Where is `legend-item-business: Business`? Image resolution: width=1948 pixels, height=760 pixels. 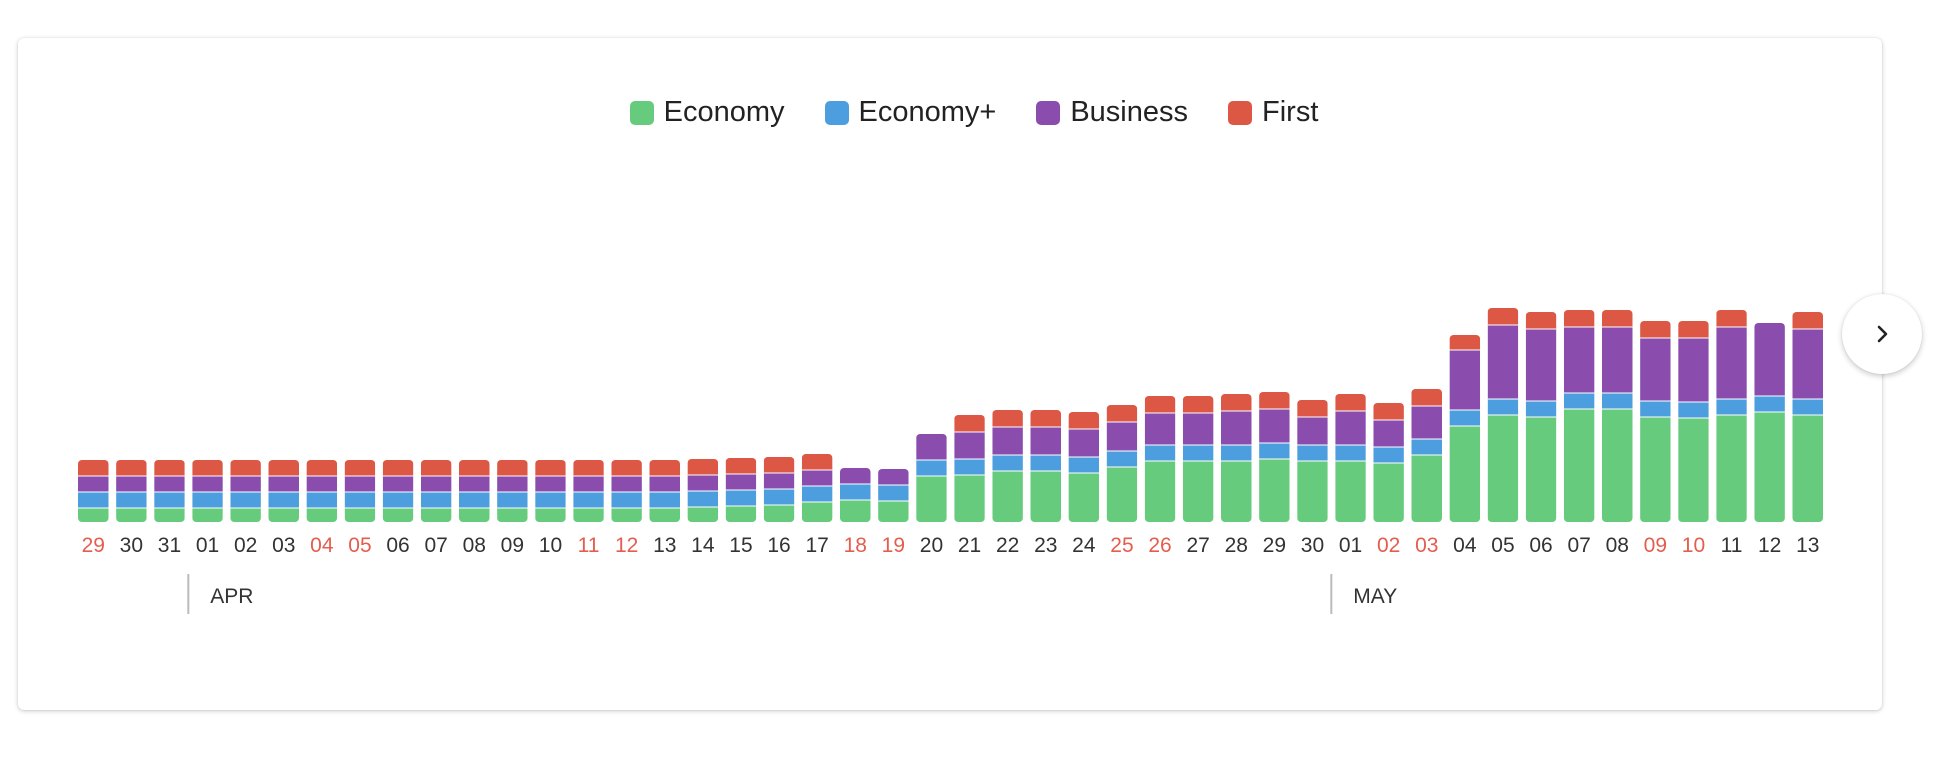
legend-item-business: Business is located at coordinates (1112, 112).